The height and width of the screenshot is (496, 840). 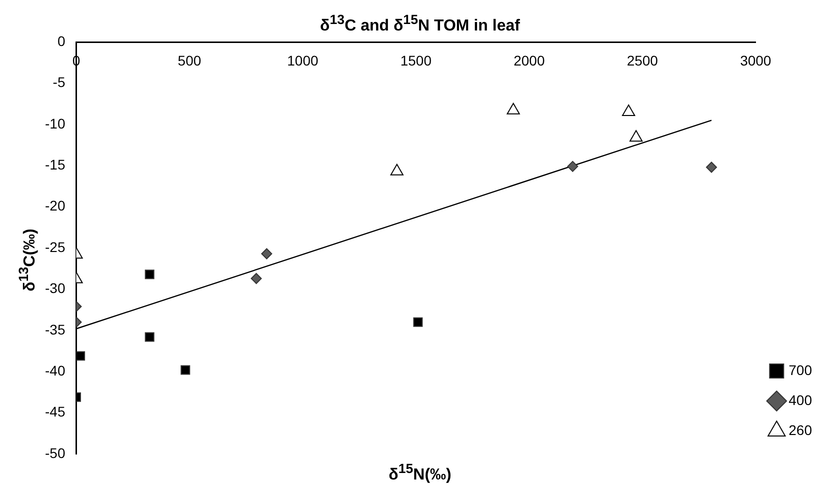 I want to click on x-tick-label: 2500, so click(x=642, y=60).